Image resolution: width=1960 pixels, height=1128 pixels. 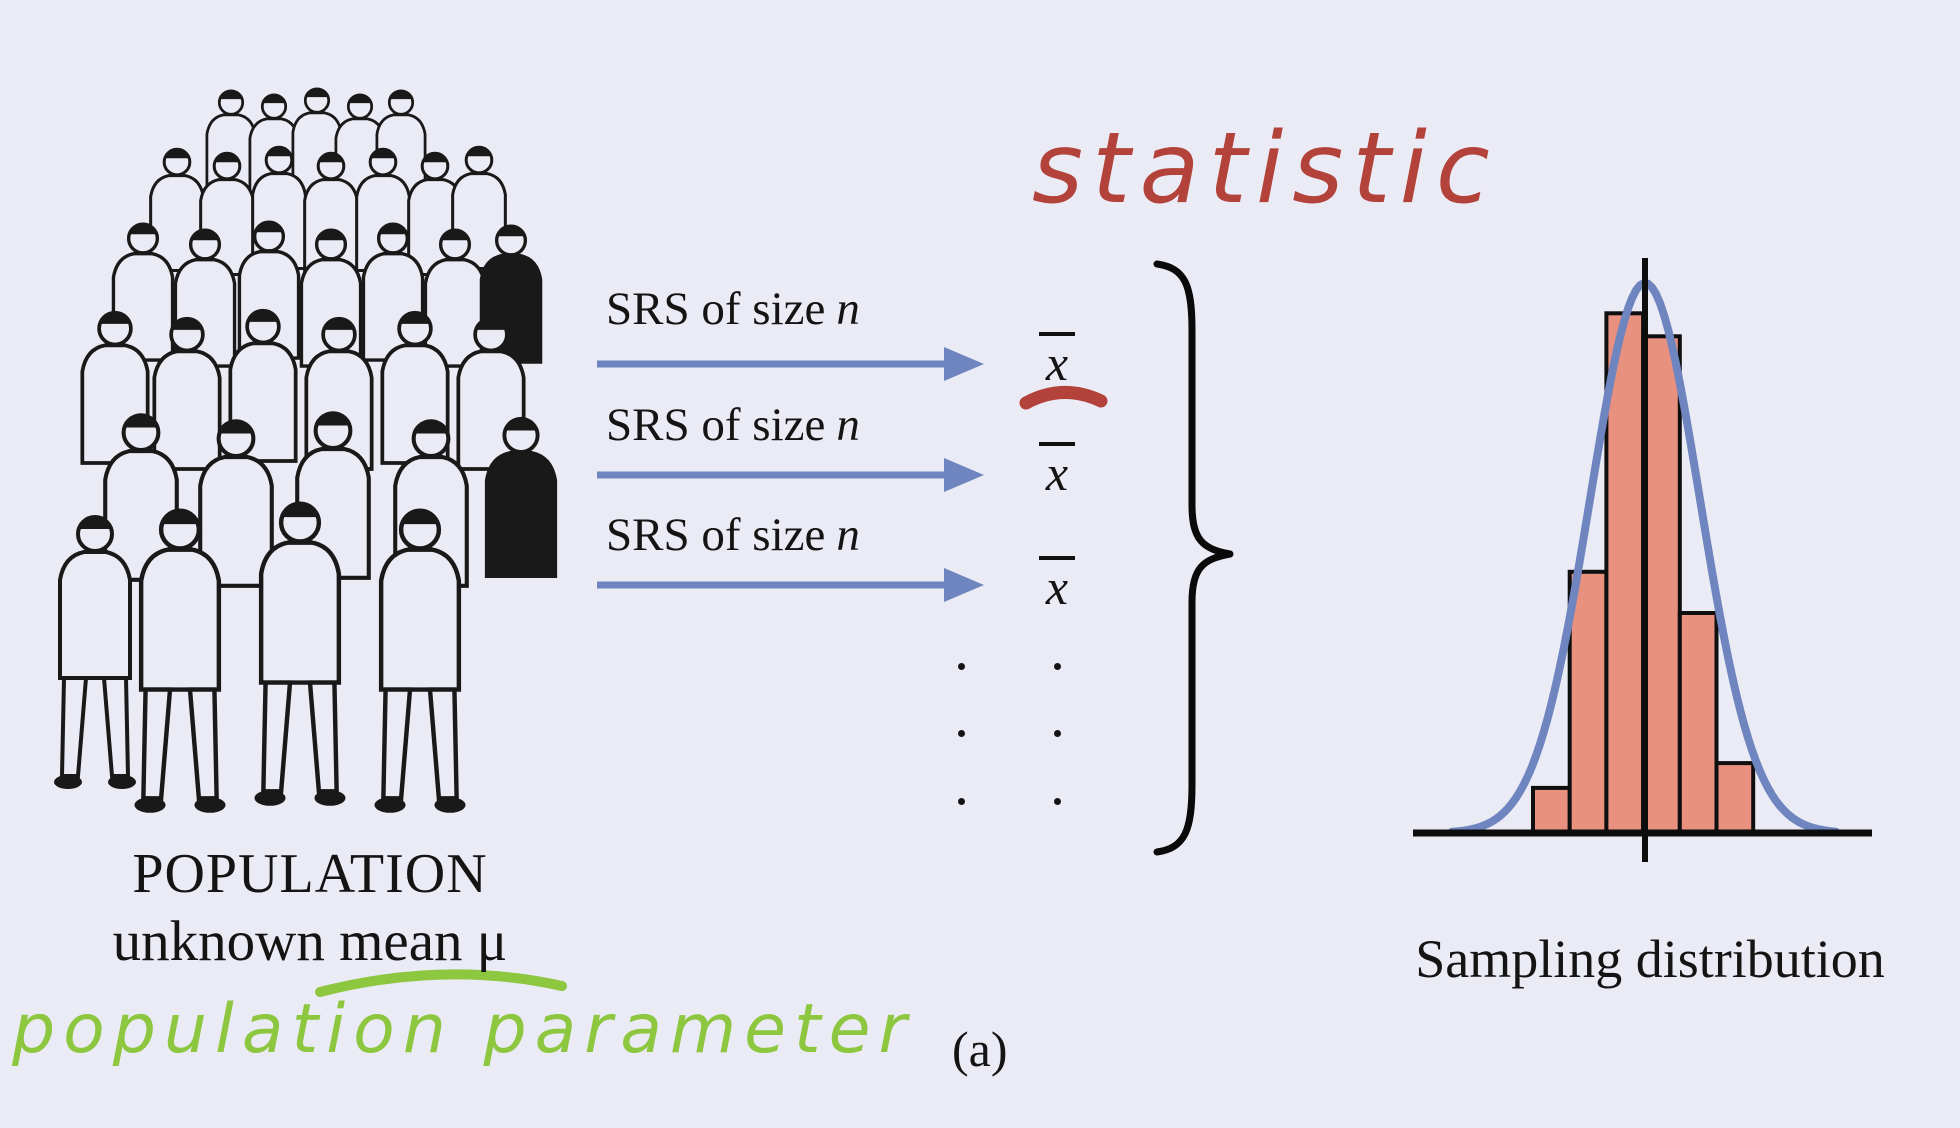 I want to click on population-title: POPULATION, so click(x=310, y=874).